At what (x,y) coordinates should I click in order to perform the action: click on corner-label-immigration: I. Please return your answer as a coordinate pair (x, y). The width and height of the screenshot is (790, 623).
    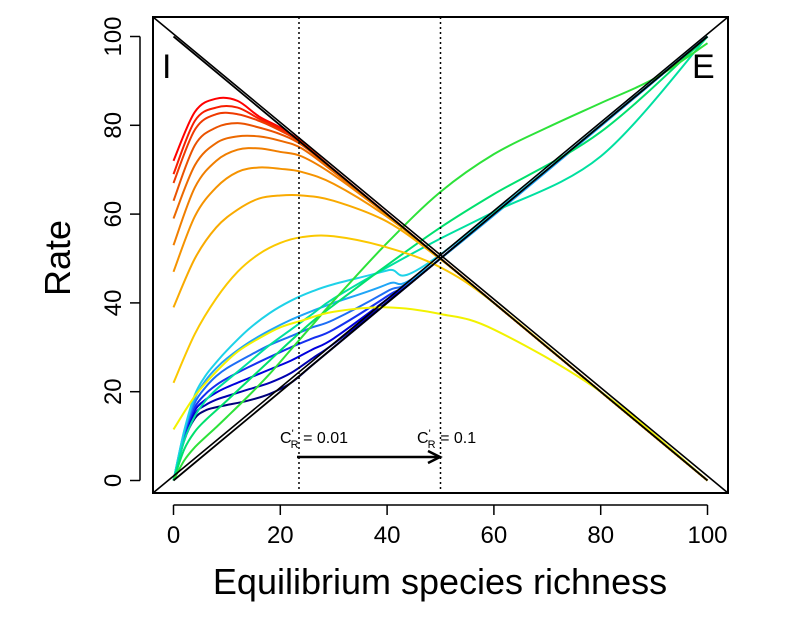
    Looking at the image, I should click on (166, 67).